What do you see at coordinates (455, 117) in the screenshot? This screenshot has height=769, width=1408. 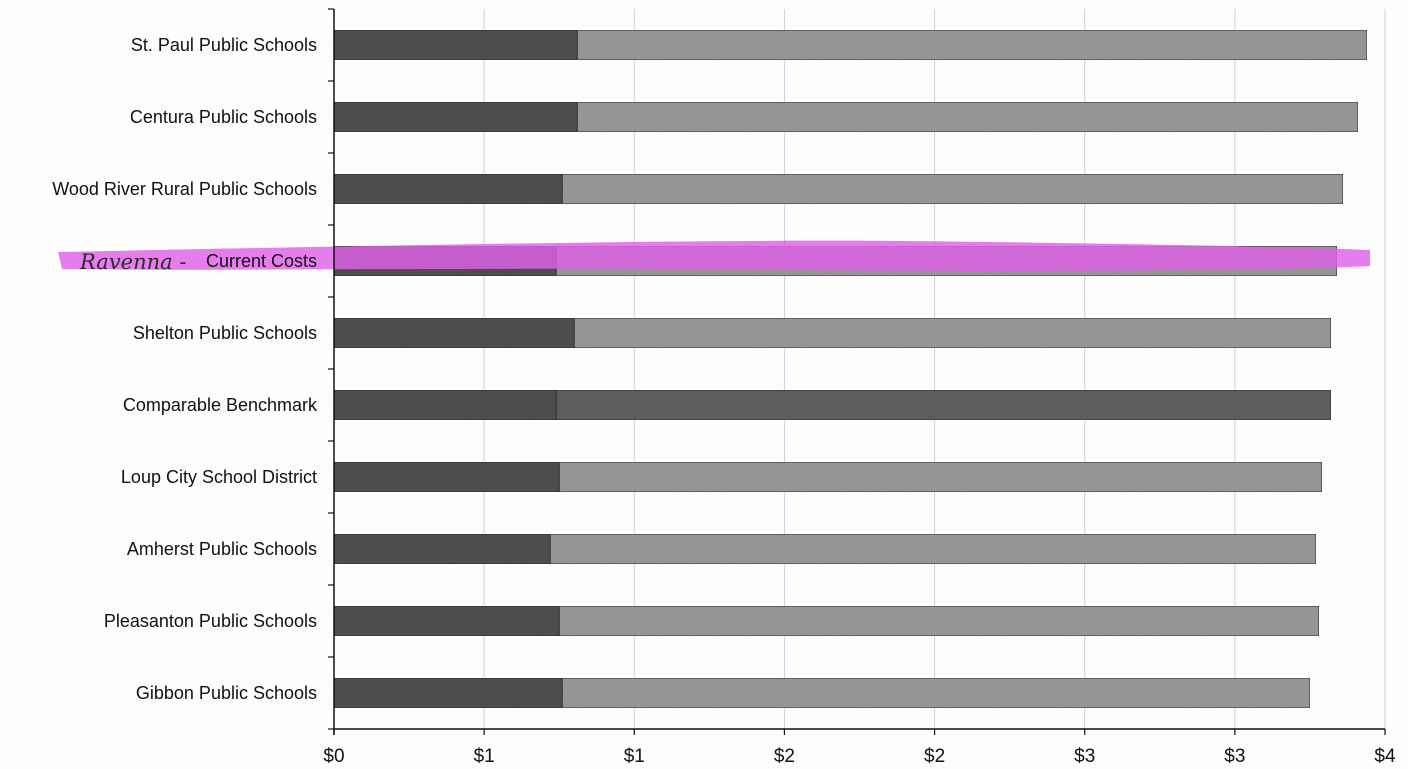 I see `bar-centura-public-schools-seg1` at bounding box center [455, 117].